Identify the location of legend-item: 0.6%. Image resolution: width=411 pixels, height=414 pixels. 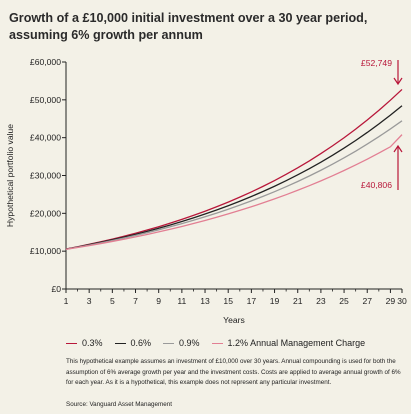
(133, 343).